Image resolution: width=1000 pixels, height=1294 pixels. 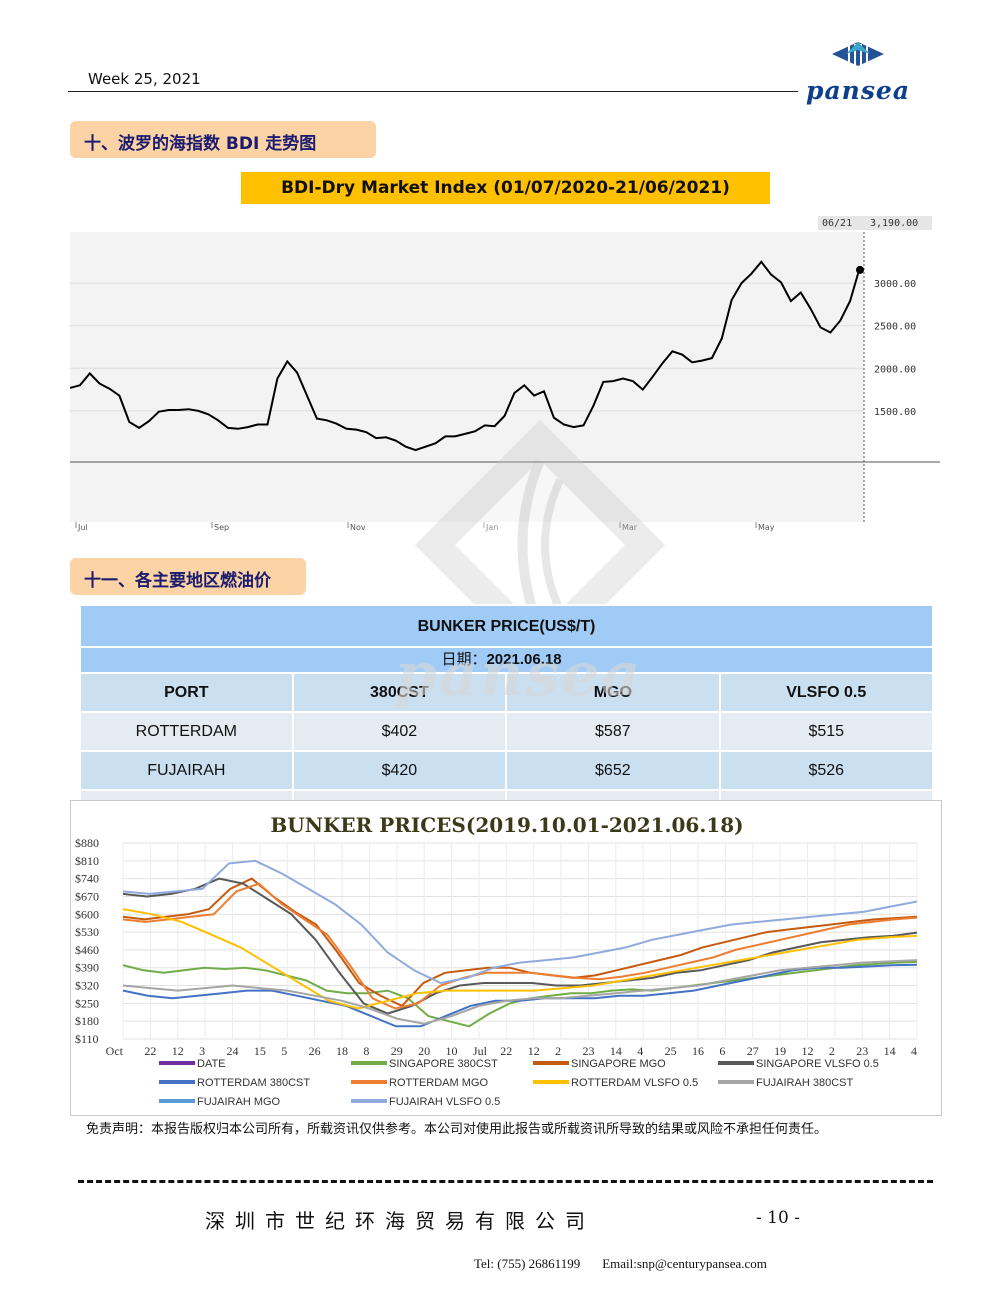 What do you see at coordinates (826, 731) in the screenshot?
I see `price-cell: $515` at bounding box center [826, 731].